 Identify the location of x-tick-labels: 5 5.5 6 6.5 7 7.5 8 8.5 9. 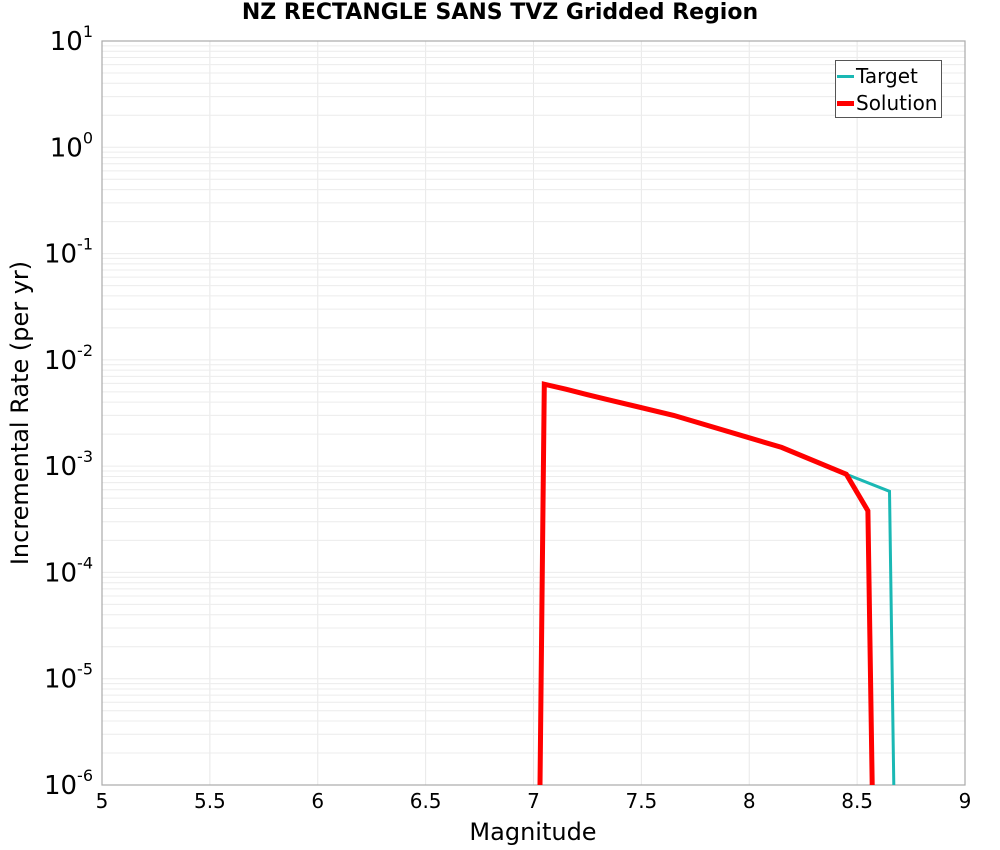
(534, 801).